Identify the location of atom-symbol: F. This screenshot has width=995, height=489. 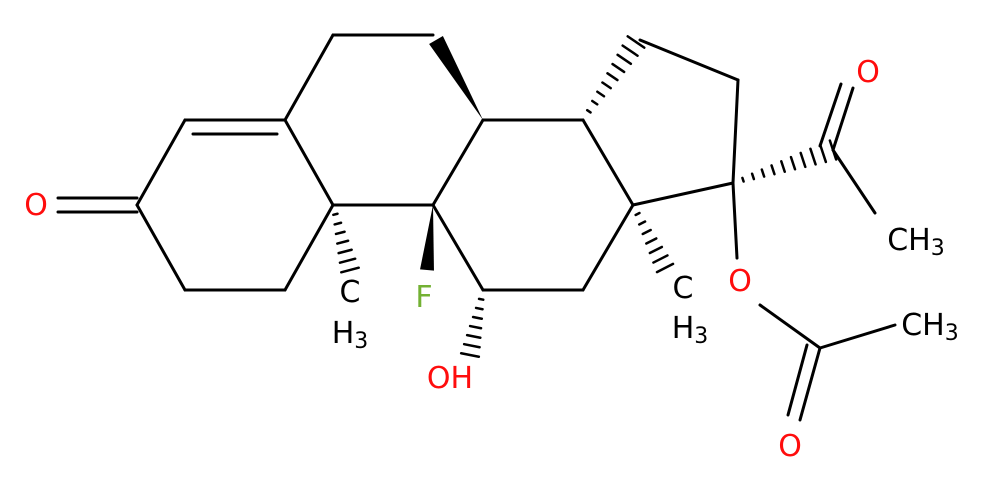
(423, 297).